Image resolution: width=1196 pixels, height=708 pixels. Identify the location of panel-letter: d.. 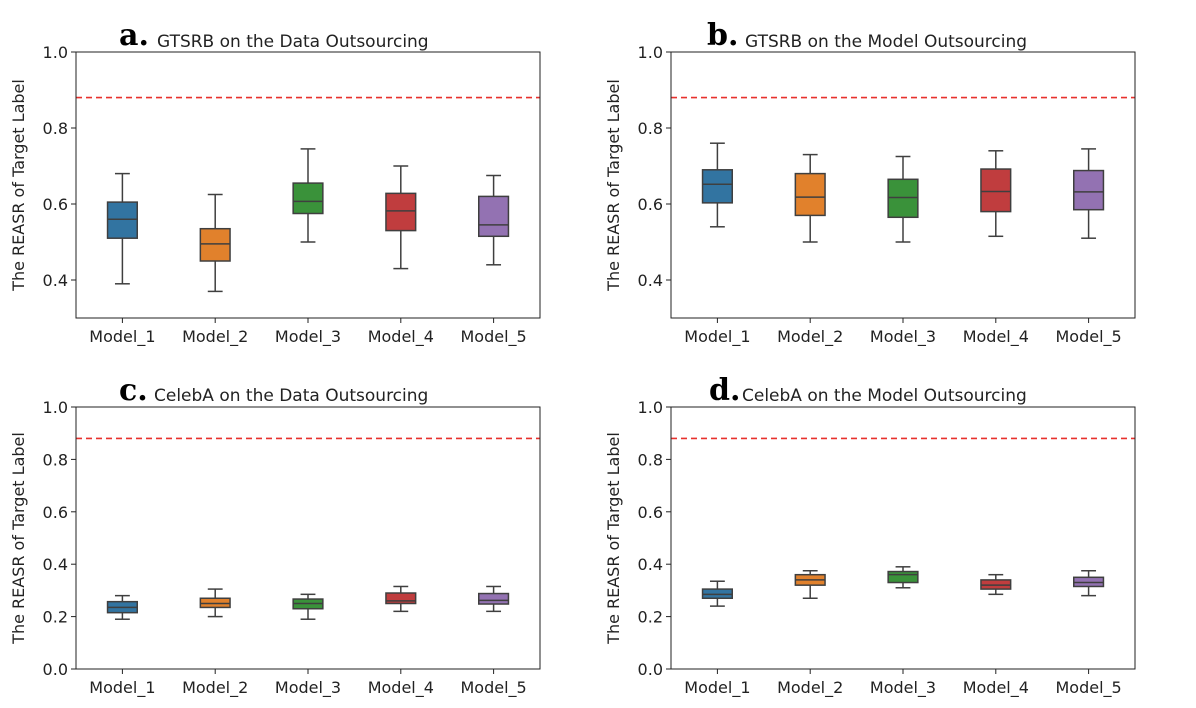
(724, 390).